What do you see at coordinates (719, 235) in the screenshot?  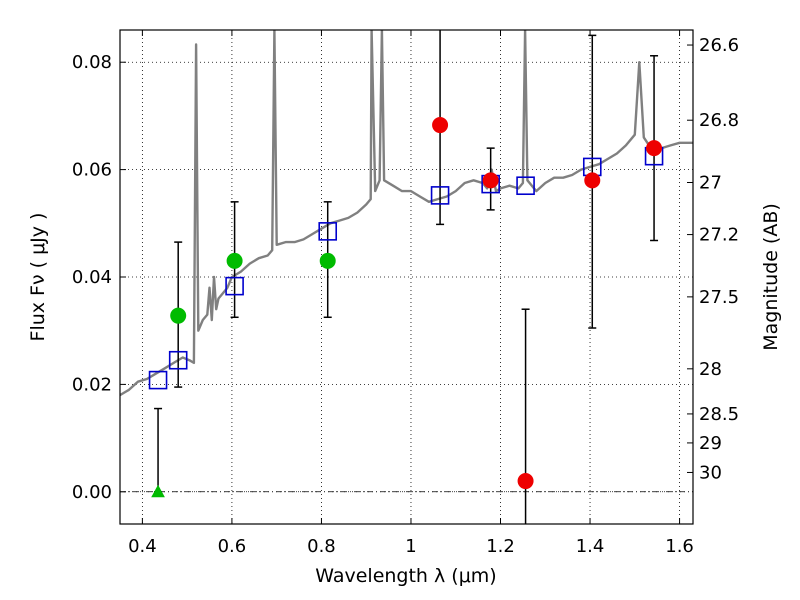 I see `right-tick-label: 27.2` at bounding box center [719, 235].